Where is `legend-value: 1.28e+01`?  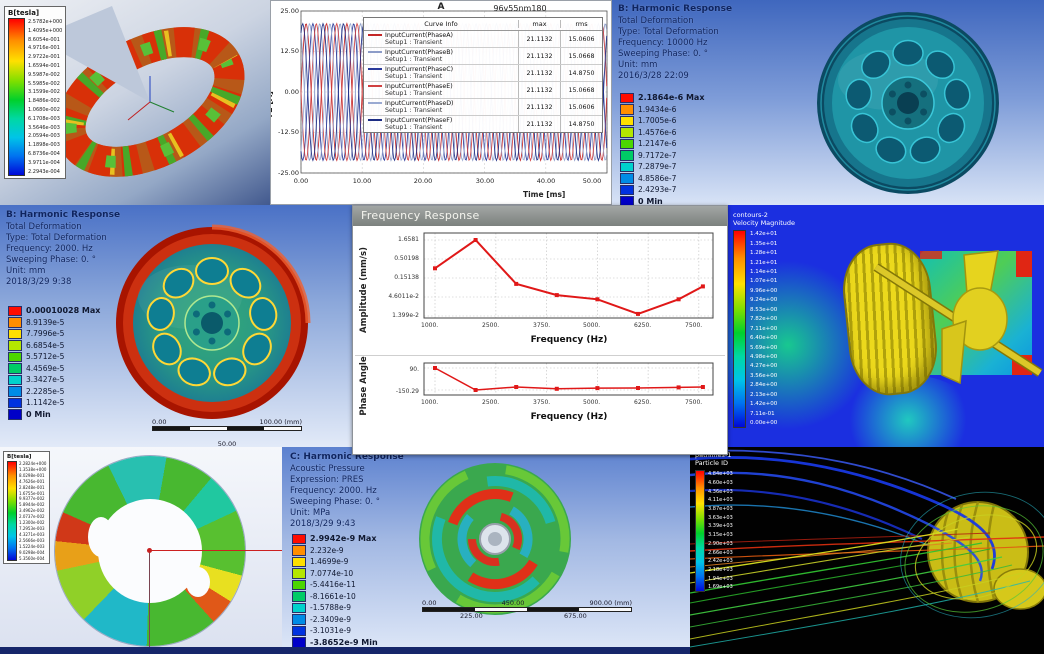 legend-value: 1.28e+01 is located at coordinates (764, 253).